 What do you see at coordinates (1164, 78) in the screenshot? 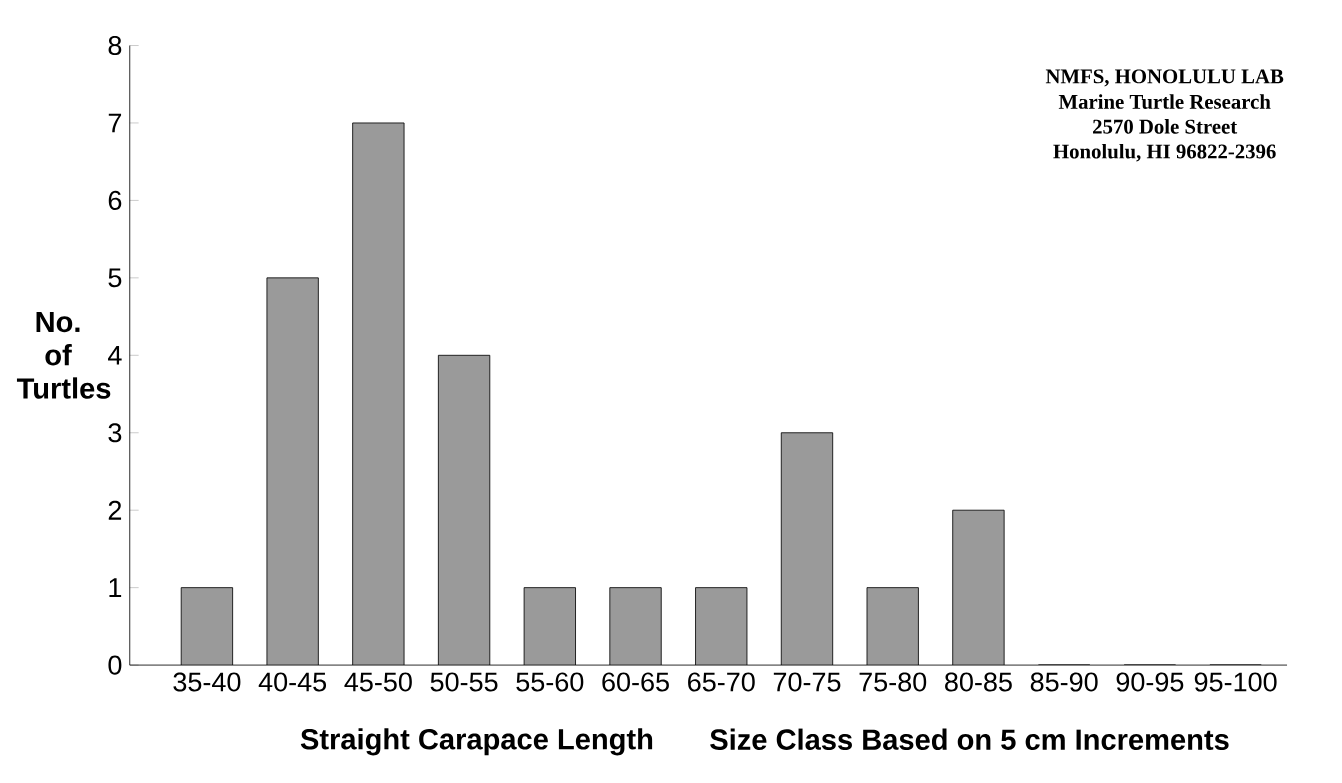
I see `annotation: NMFS, HONOLULU LAB` at bounding box center [1164, 78].